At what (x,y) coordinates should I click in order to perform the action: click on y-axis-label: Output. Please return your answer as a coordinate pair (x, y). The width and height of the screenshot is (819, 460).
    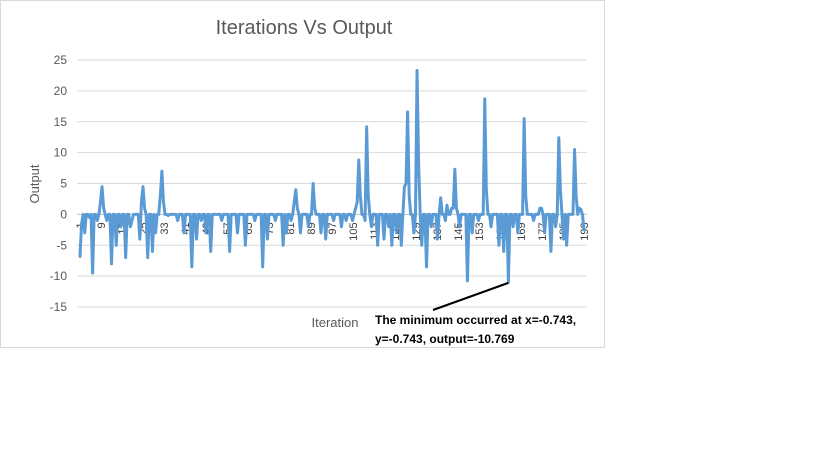
    Looking at the image, I should click on (34, 183).